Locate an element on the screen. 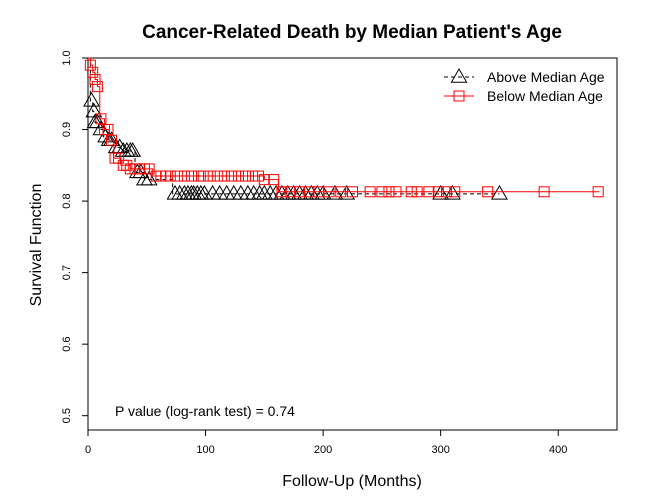  x-tick-label: 400 is located at coordinates (558, 450).